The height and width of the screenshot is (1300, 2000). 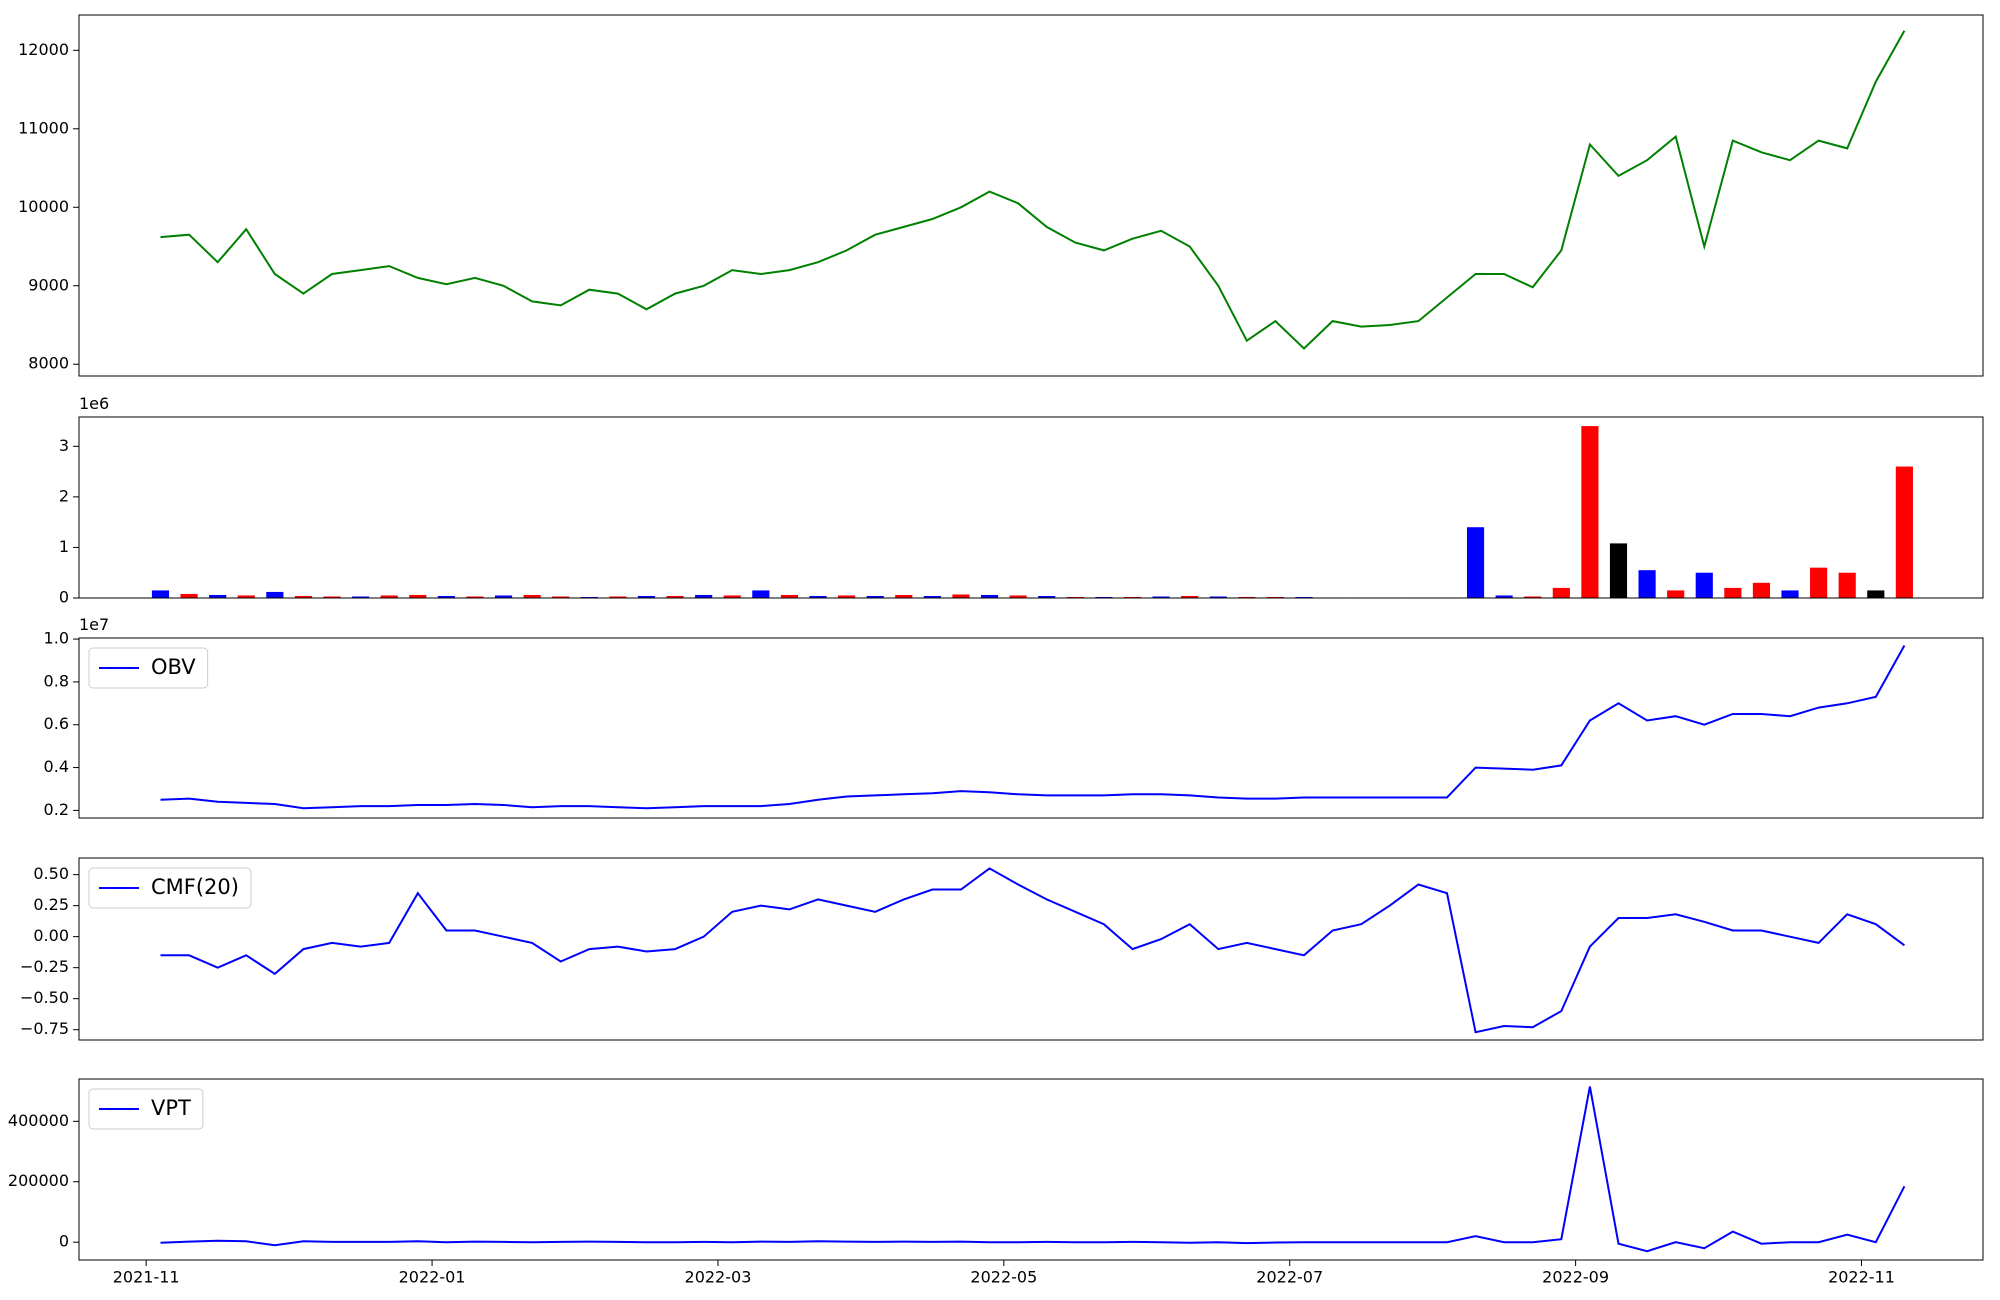 I want to click on y-tick-label: 0.6, so click(x=56, y=723).